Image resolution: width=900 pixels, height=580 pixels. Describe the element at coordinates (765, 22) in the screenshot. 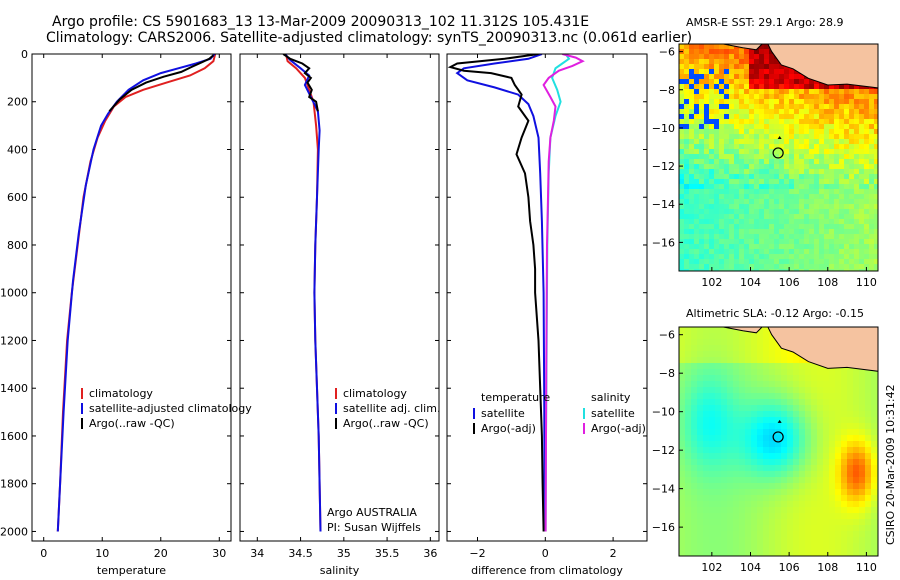

I see `sst-map-title: AMSR-E SST: 29.1 Argo: 28.9` at that location.